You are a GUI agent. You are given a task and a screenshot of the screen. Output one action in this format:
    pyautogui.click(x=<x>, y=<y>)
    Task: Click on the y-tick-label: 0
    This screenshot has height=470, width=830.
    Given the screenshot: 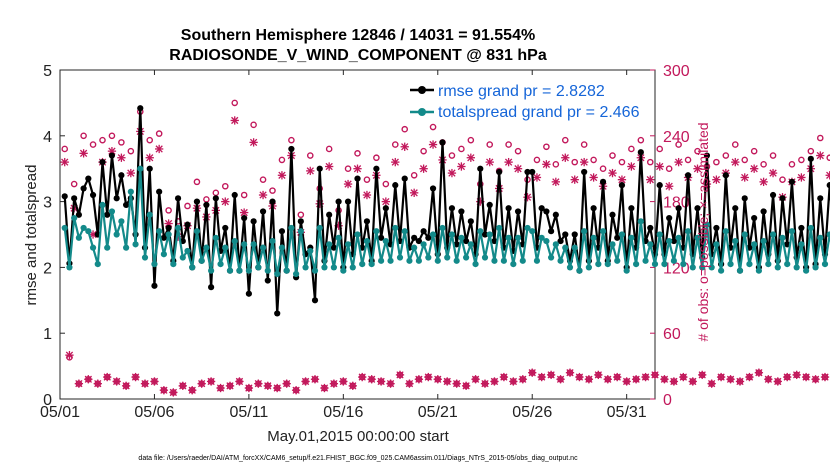 What is the action you would take?
    pyautogui.click(x=47, y=400)
    